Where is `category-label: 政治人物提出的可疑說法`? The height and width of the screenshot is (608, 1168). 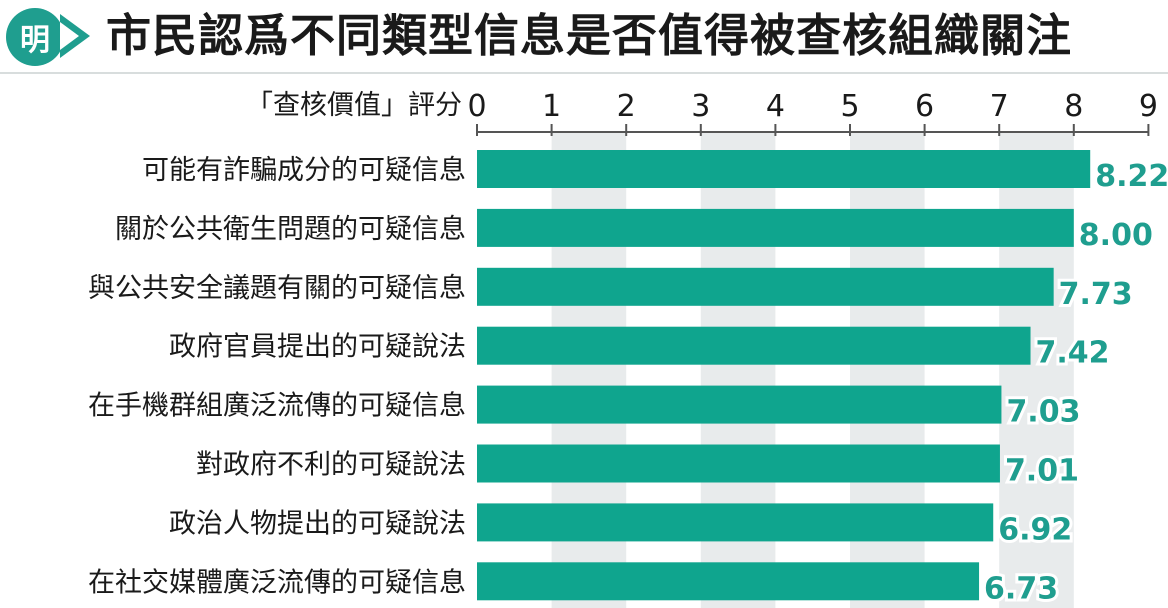
category-label: 政治人物提出的可疑說法 is located at coordinates (317, 523).